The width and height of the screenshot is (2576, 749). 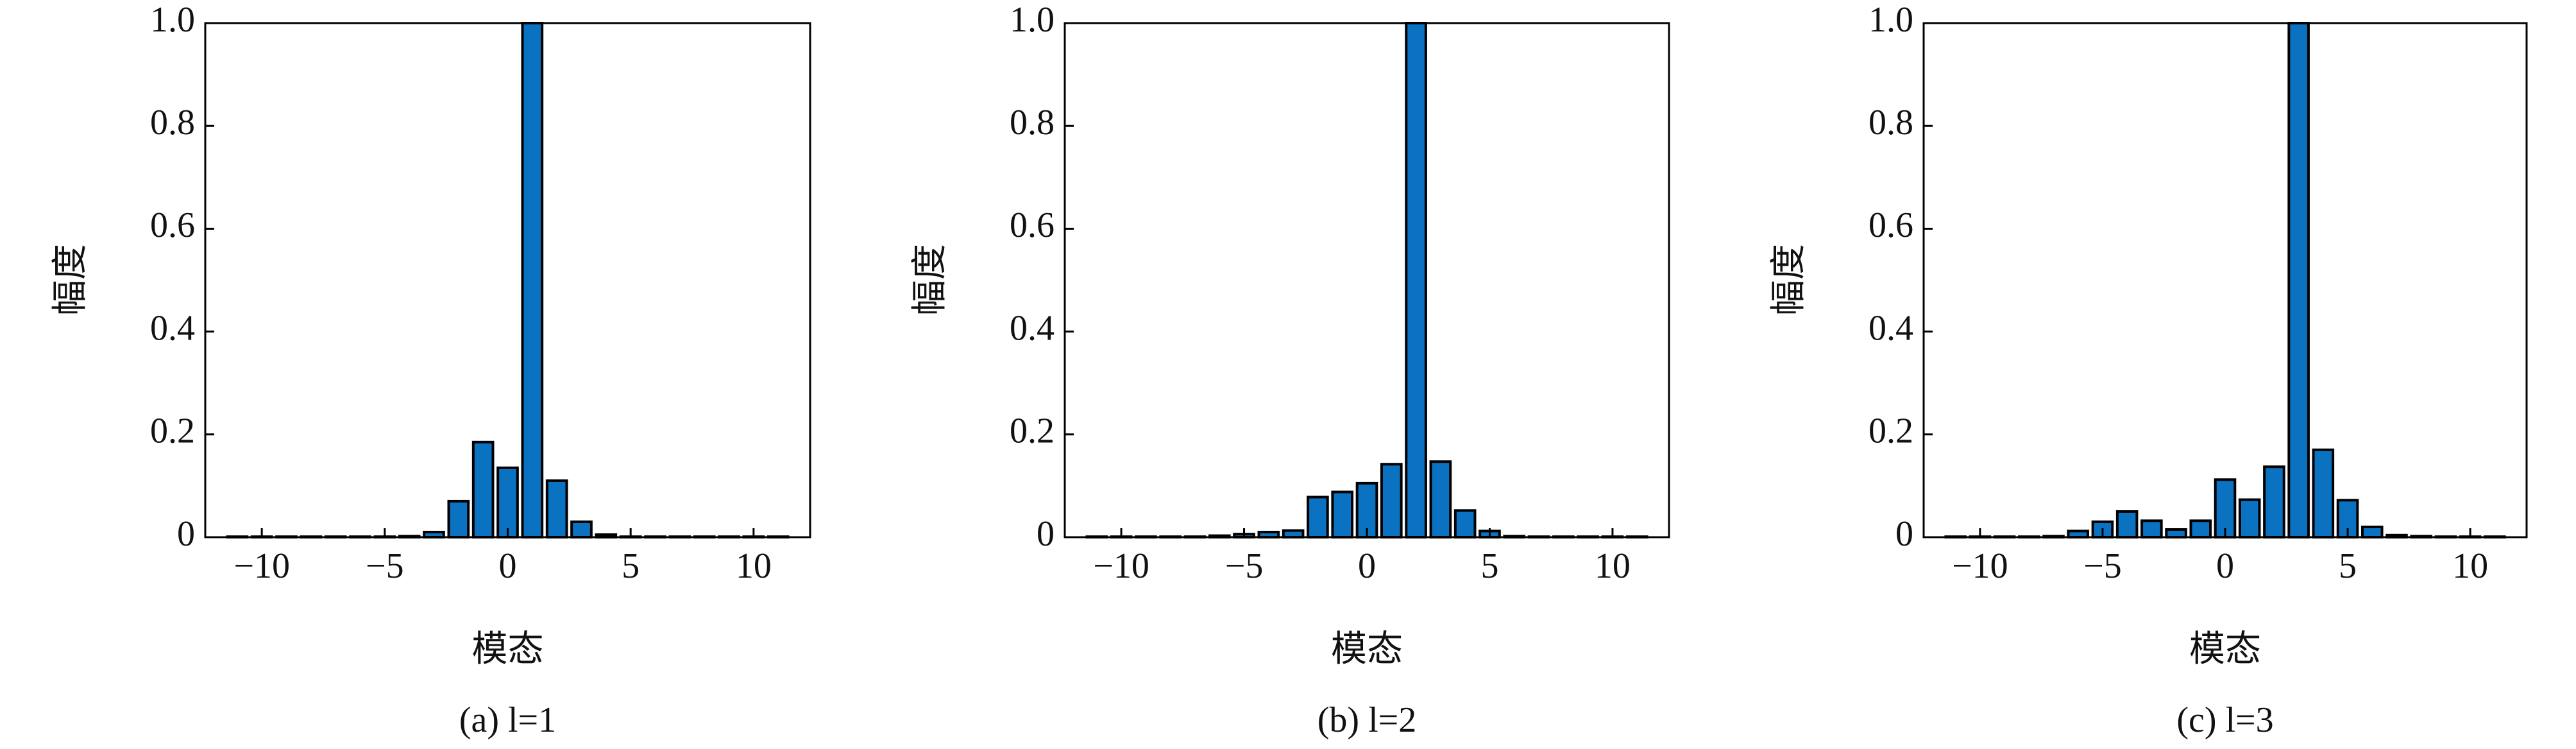 What do you see at coordinates (2224, 720) in the screenshot?
I see `caption: (c) l=3` at bounding box center [2224, 720].